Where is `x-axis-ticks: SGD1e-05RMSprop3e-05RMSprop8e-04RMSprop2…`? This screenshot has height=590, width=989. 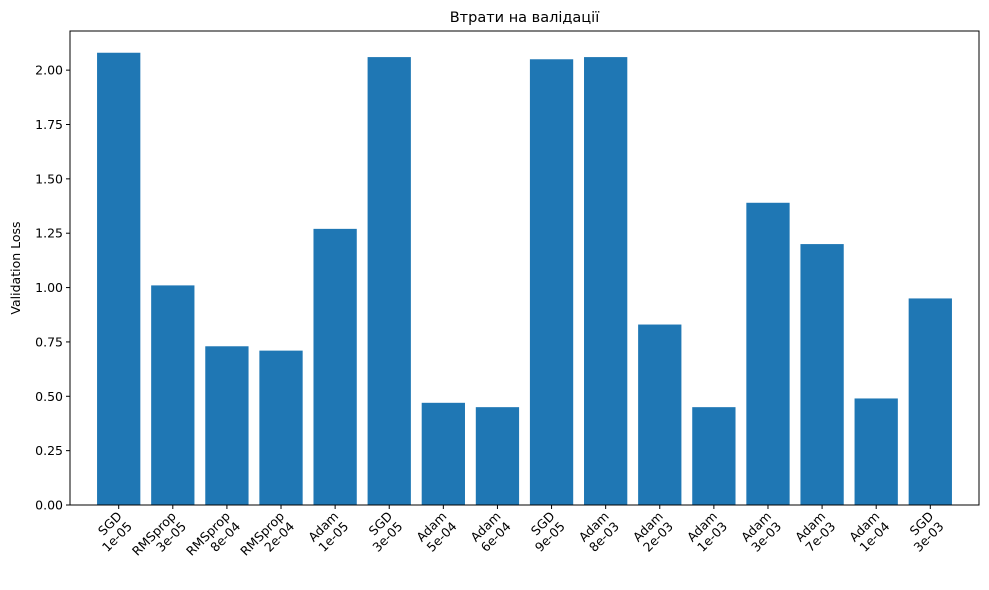 x-axis-ticks: SGD1e-05RMSprop3e-05RMSprop8e-04RMSprop2… is located at coordinates (521, 536).